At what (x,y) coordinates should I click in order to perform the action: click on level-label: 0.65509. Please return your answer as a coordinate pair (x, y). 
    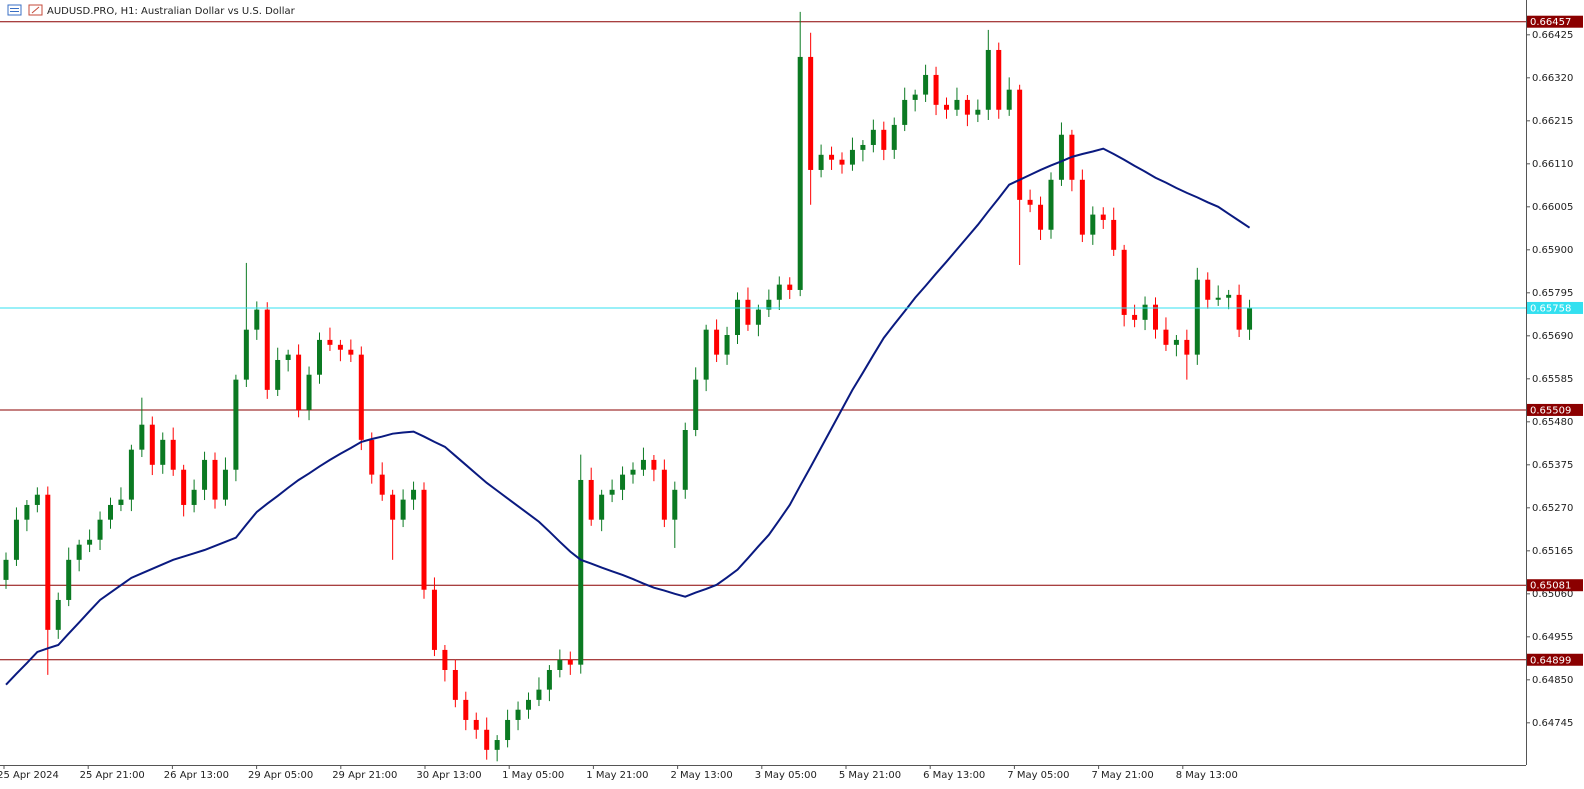
    Looking at the image, I should click on (1550, 410).